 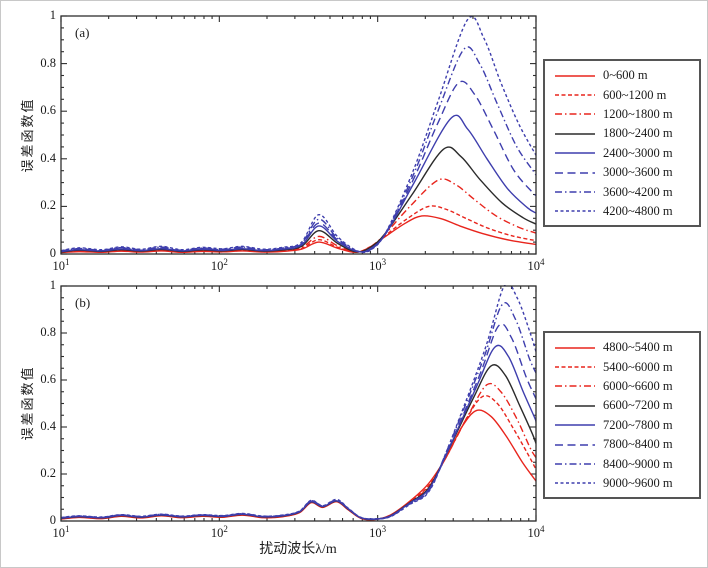 I want to click on legend-entry-label: 4200~4800 m, so click(x=638, y=210).